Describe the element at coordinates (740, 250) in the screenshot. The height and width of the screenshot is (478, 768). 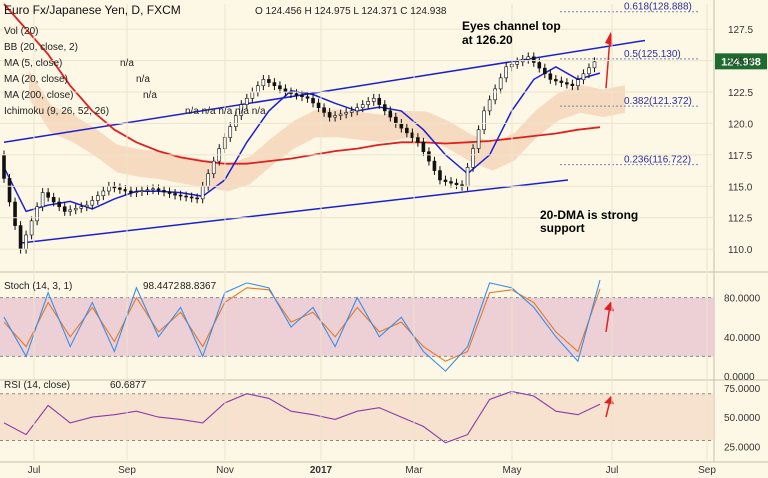
I see `price-tick-label: 110.0` at that location.